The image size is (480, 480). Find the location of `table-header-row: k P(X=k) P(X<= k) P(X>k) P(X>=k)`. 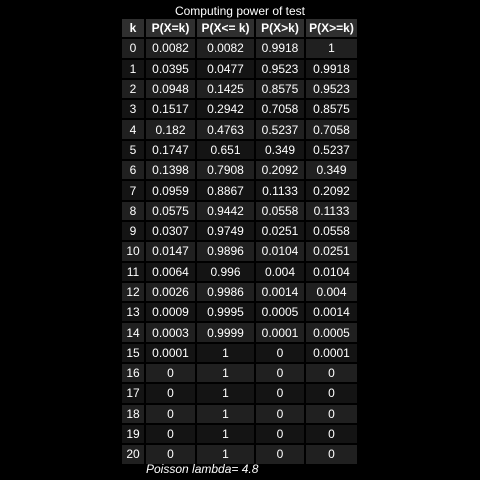

table-header-row: k P(X=k) P(X<= k) P(X>k) P(X>=k) is located at coordinates (239, 28).